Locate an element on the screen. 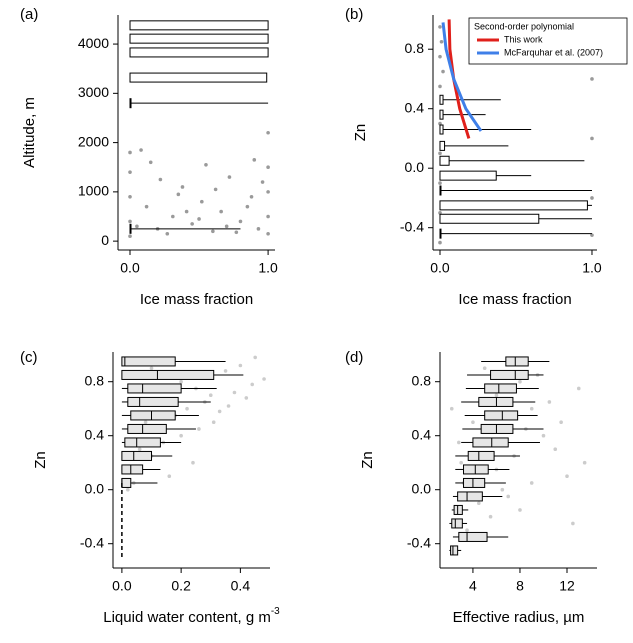  x-axis-label-text: Effective radius, µm is located at coordinates (519, 617).